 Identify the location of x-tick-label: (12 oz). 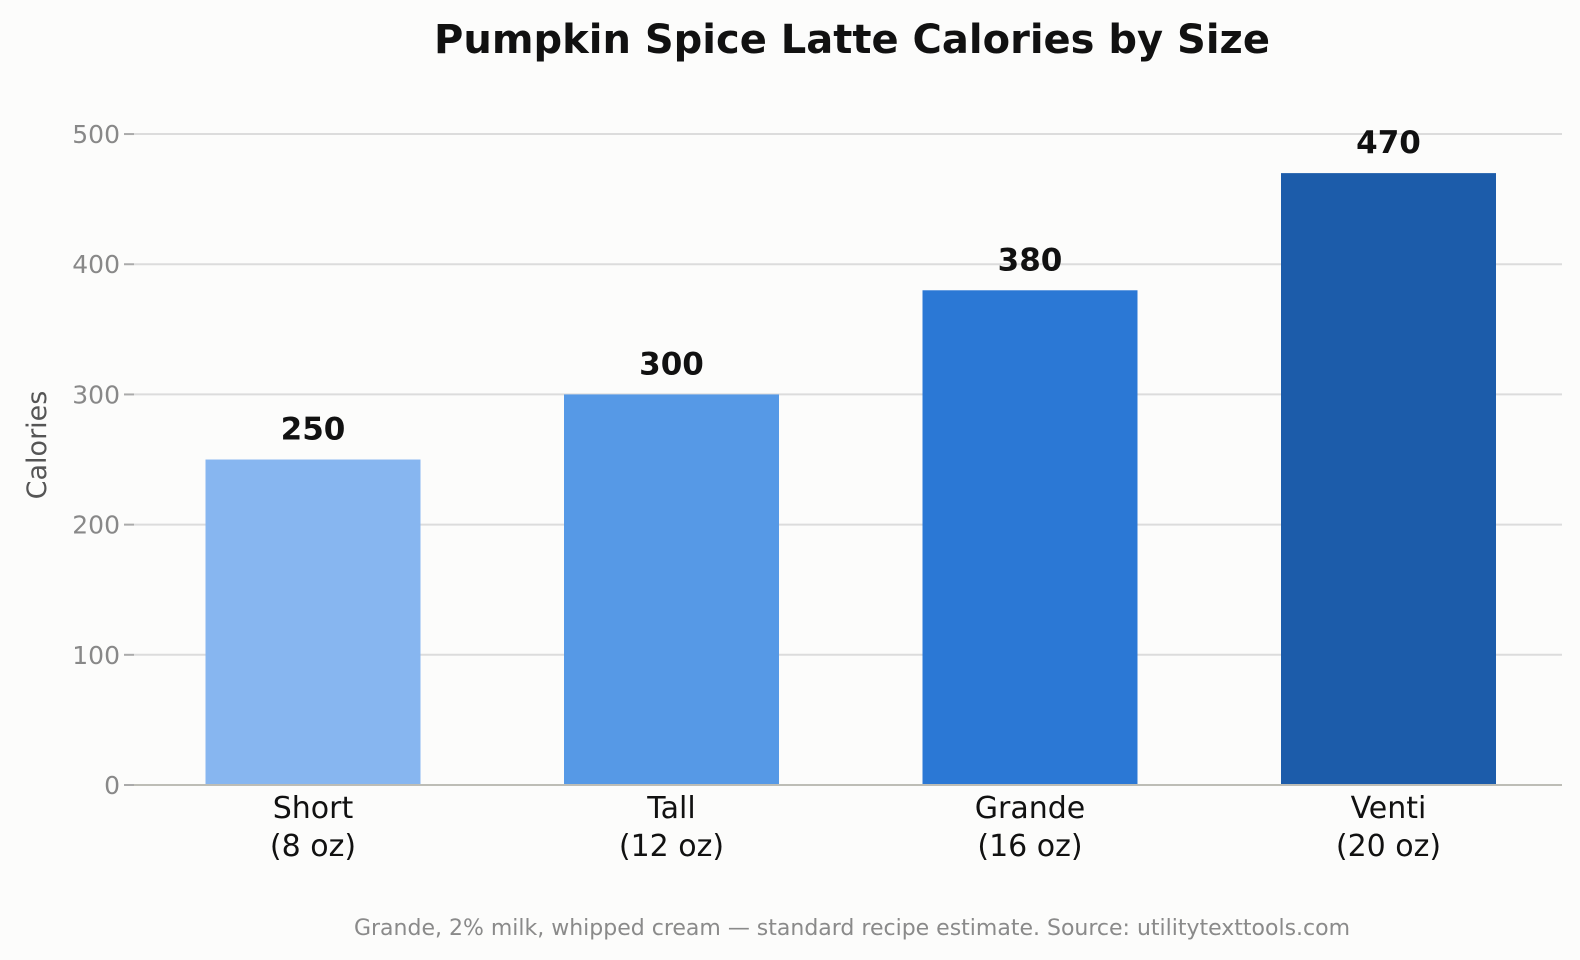
(671, 846).